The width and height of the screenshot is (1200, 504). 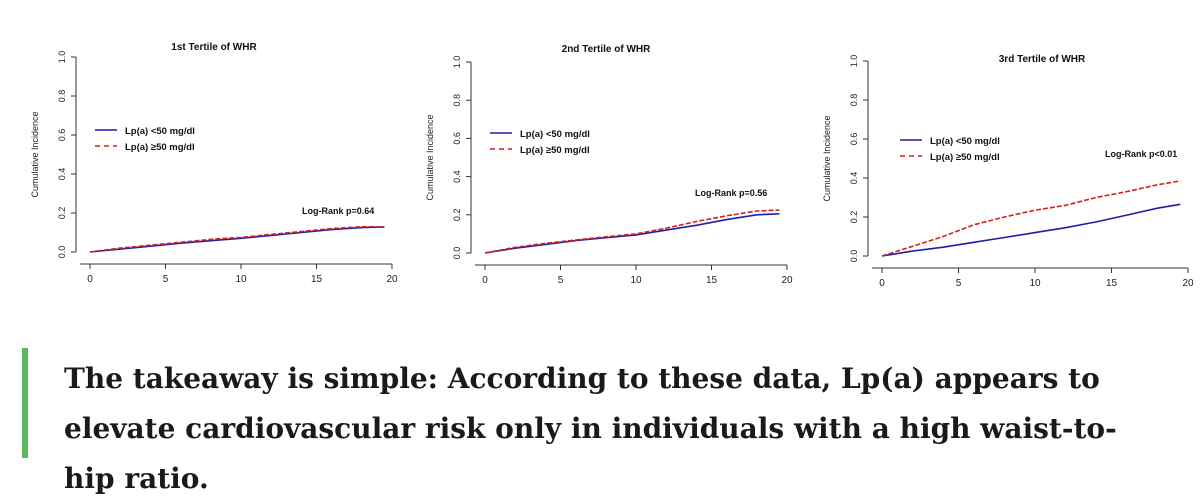 What do you see at coordinates (606, 49) in the screenshot?
I see `chart-title: 2nd Tertile of WHR` at bounding box center [606, 49].